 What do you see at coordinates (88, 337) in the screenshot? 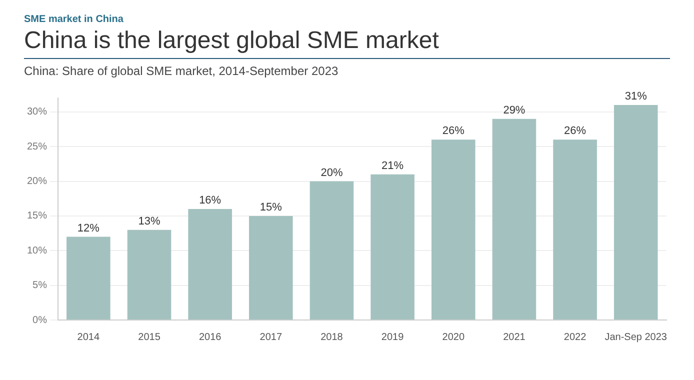
I see `x-tick-label: 2014` at bounding box center [88, 337].